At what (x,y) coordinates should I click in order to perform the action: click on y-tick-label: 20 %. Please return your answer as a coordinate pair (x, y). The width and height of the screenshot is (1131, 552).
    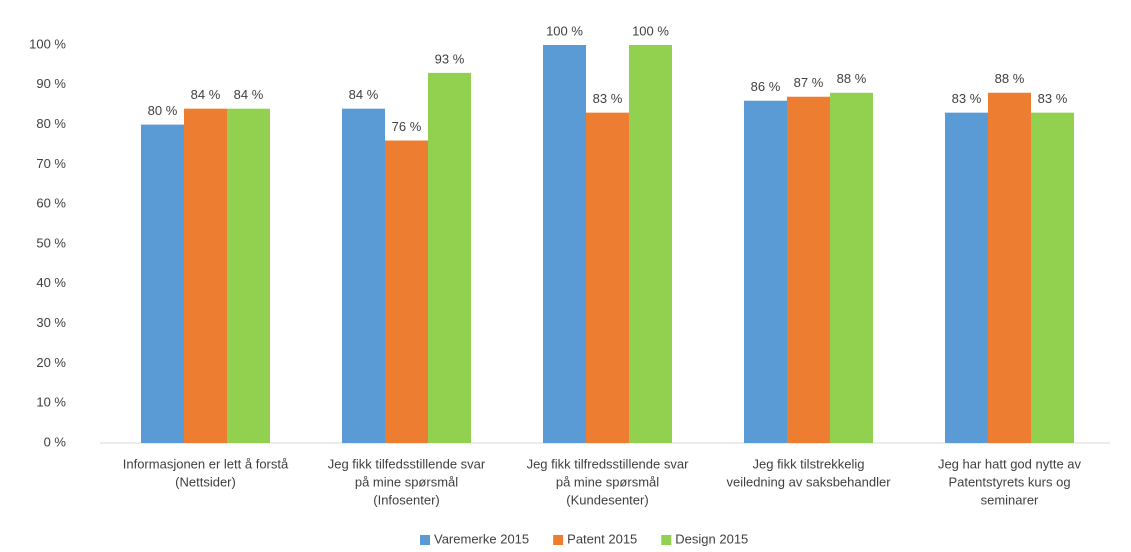
    Looking at the image, I should click on (51, 362).